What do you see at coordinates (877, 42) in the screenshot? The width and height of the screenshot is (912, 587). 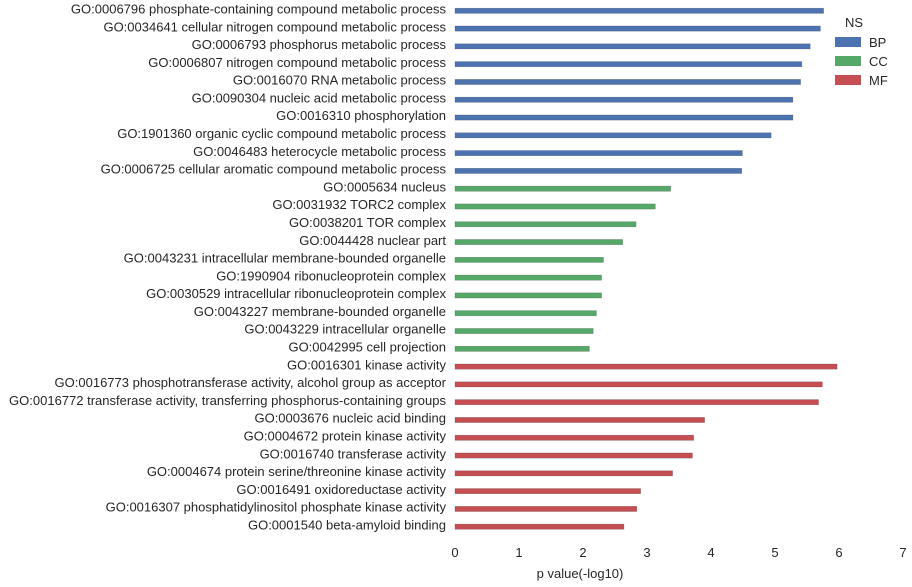 I see `legend-label-bp: BP` at bounding box center [877, 42].